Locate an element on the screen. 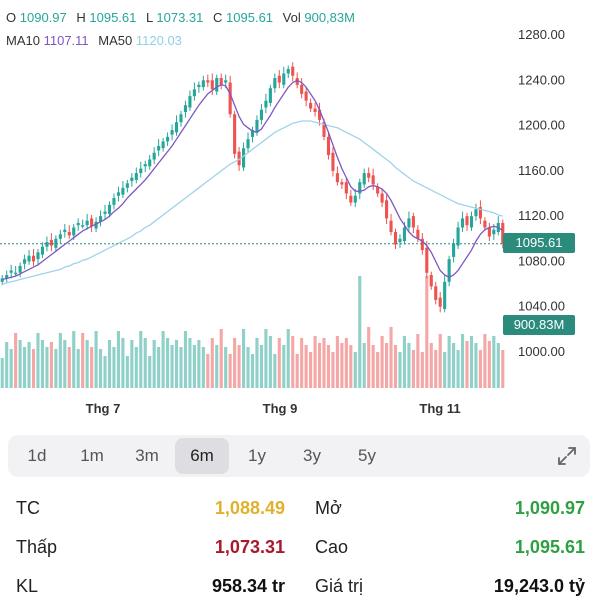 The image size is (600, 616). y-tick-label: 1160.00 is located at coordinates (541, 170).